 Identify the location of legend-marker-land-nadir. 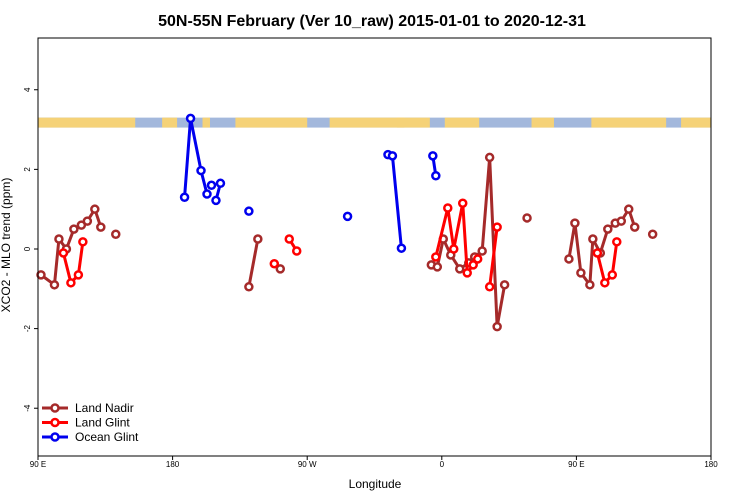
(55, 408).